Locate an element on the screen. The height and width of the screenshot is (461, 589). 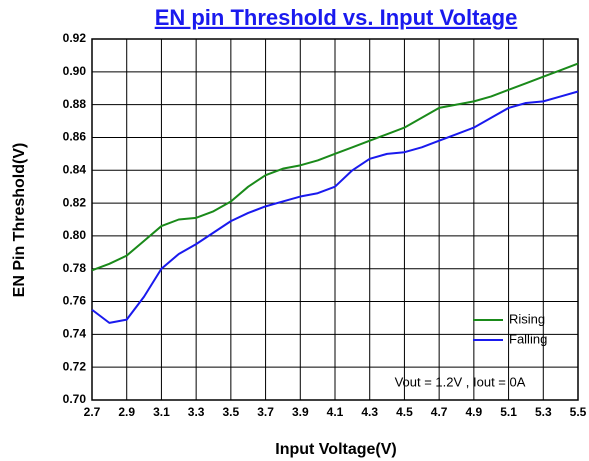
y-tick-label: 0.92 is located at coordinates (75, 38).